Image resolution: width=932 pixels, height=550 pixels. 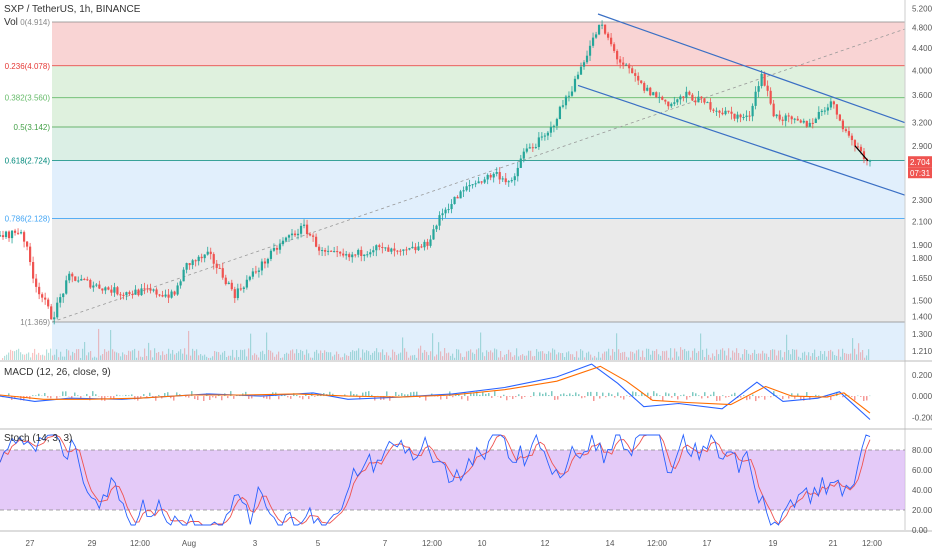 What do you see at coordinates (922, 417) in the screenshot?
I see `macd-axis-tick: -0.200` at bounding box center [922, 417].